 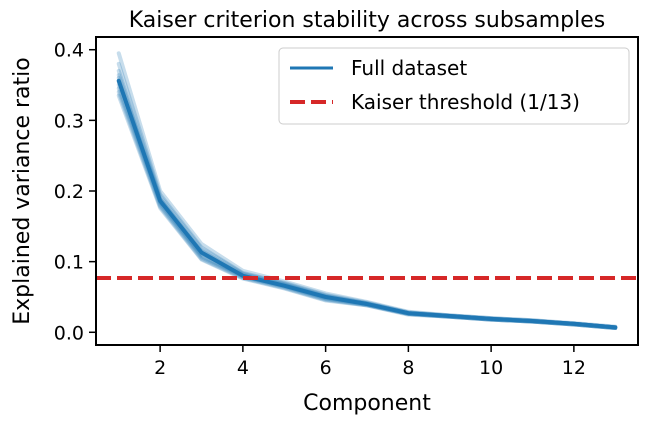 What do you see at coordinates (69, 192) in the screenshot?
I see `y-tick-label: 0.2` at bounding box center [69, 192].